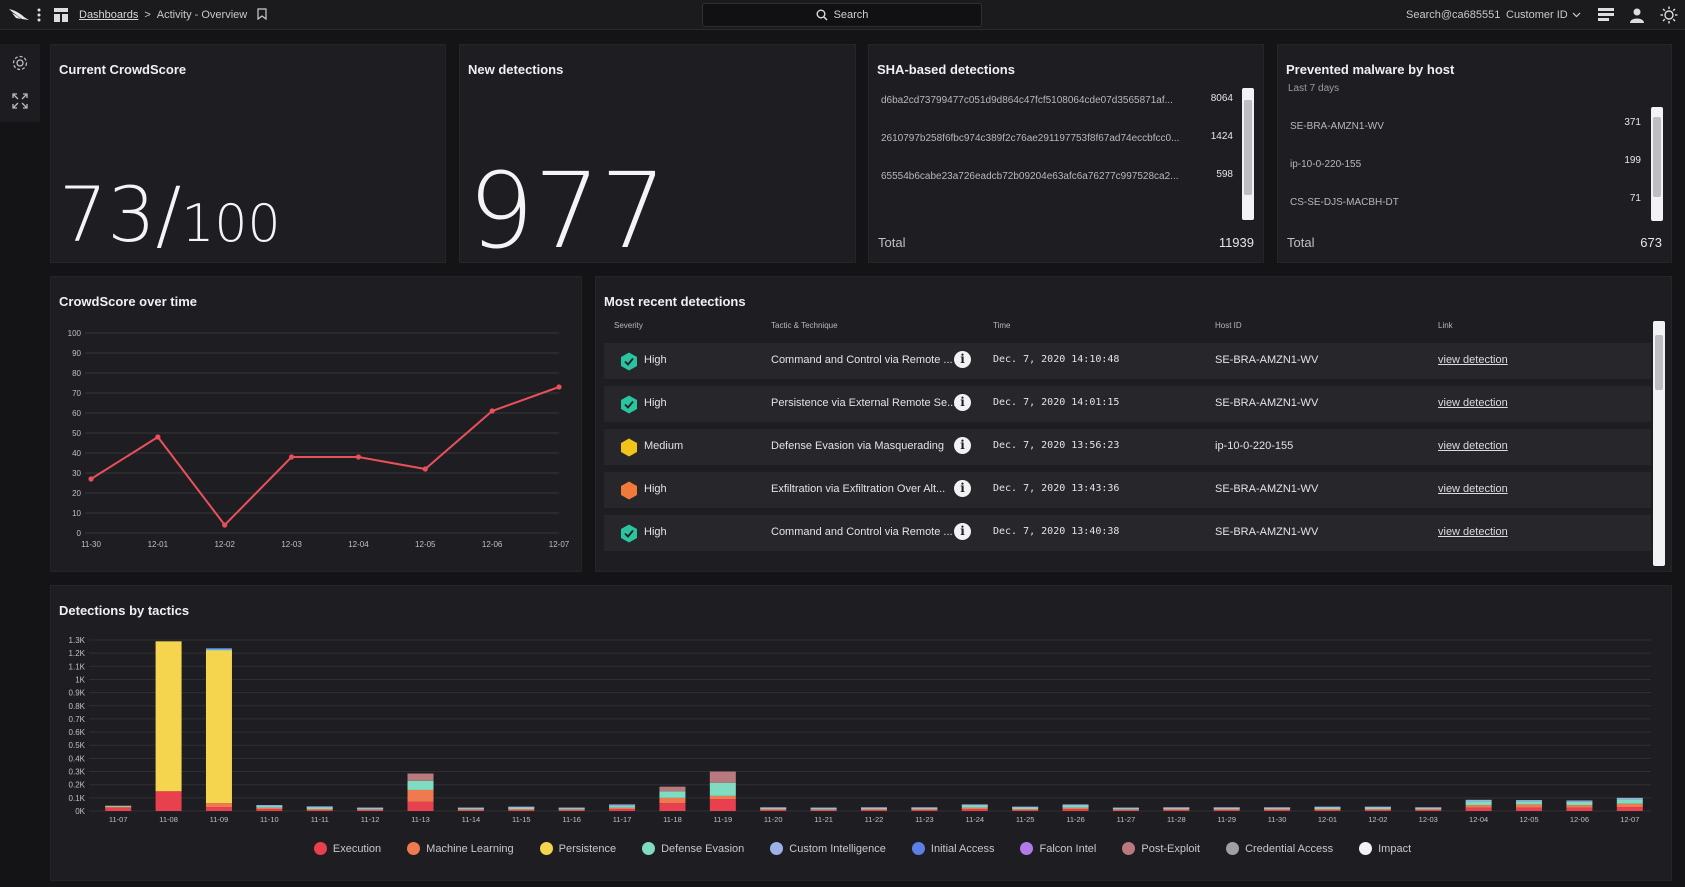  Describe the element at coordinates (952, 848) in the screenshot. I see `legend-item: Initial Access` at that location.